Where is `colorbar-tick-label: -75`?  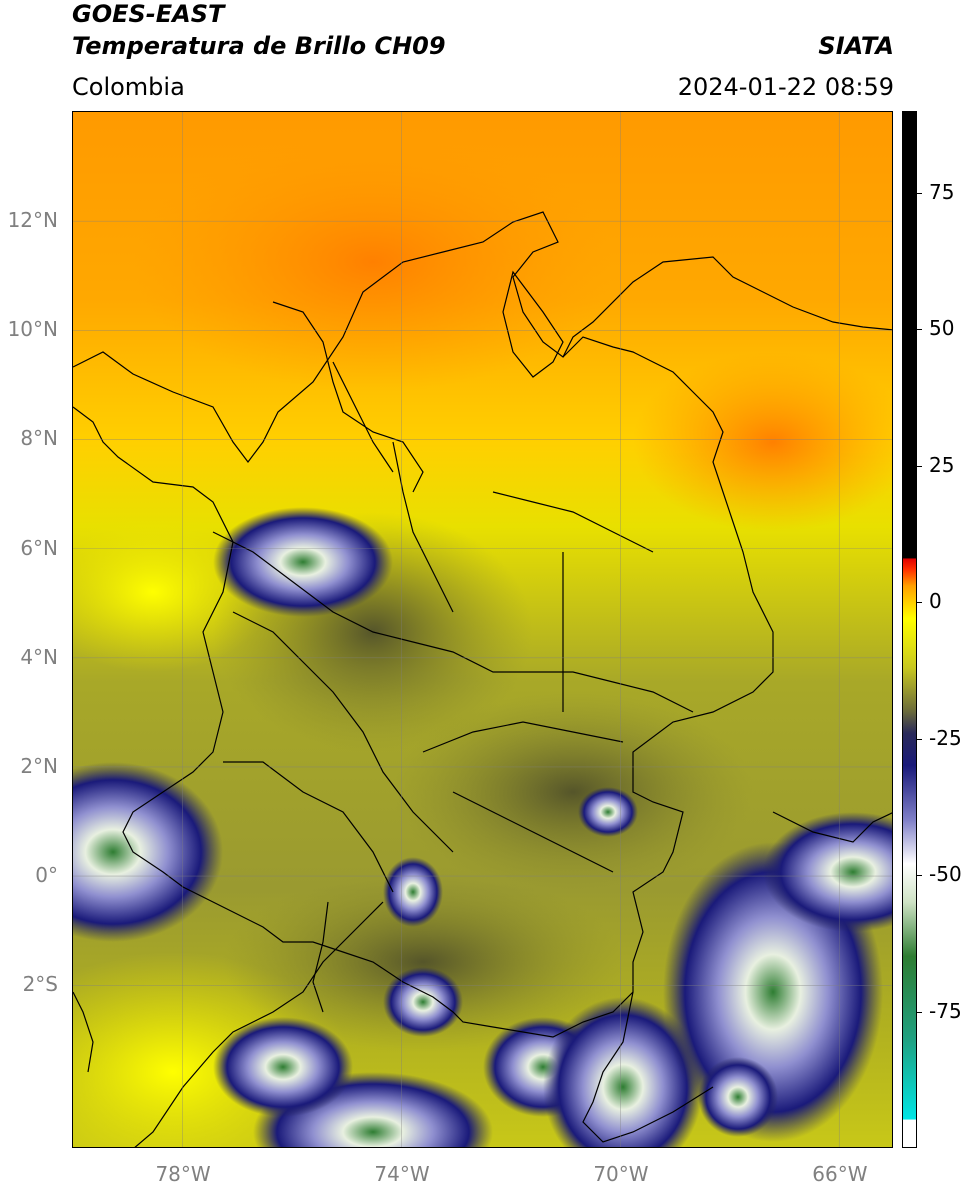
colorbar-tick-label: -75 is located at coordinates (945, 1011).